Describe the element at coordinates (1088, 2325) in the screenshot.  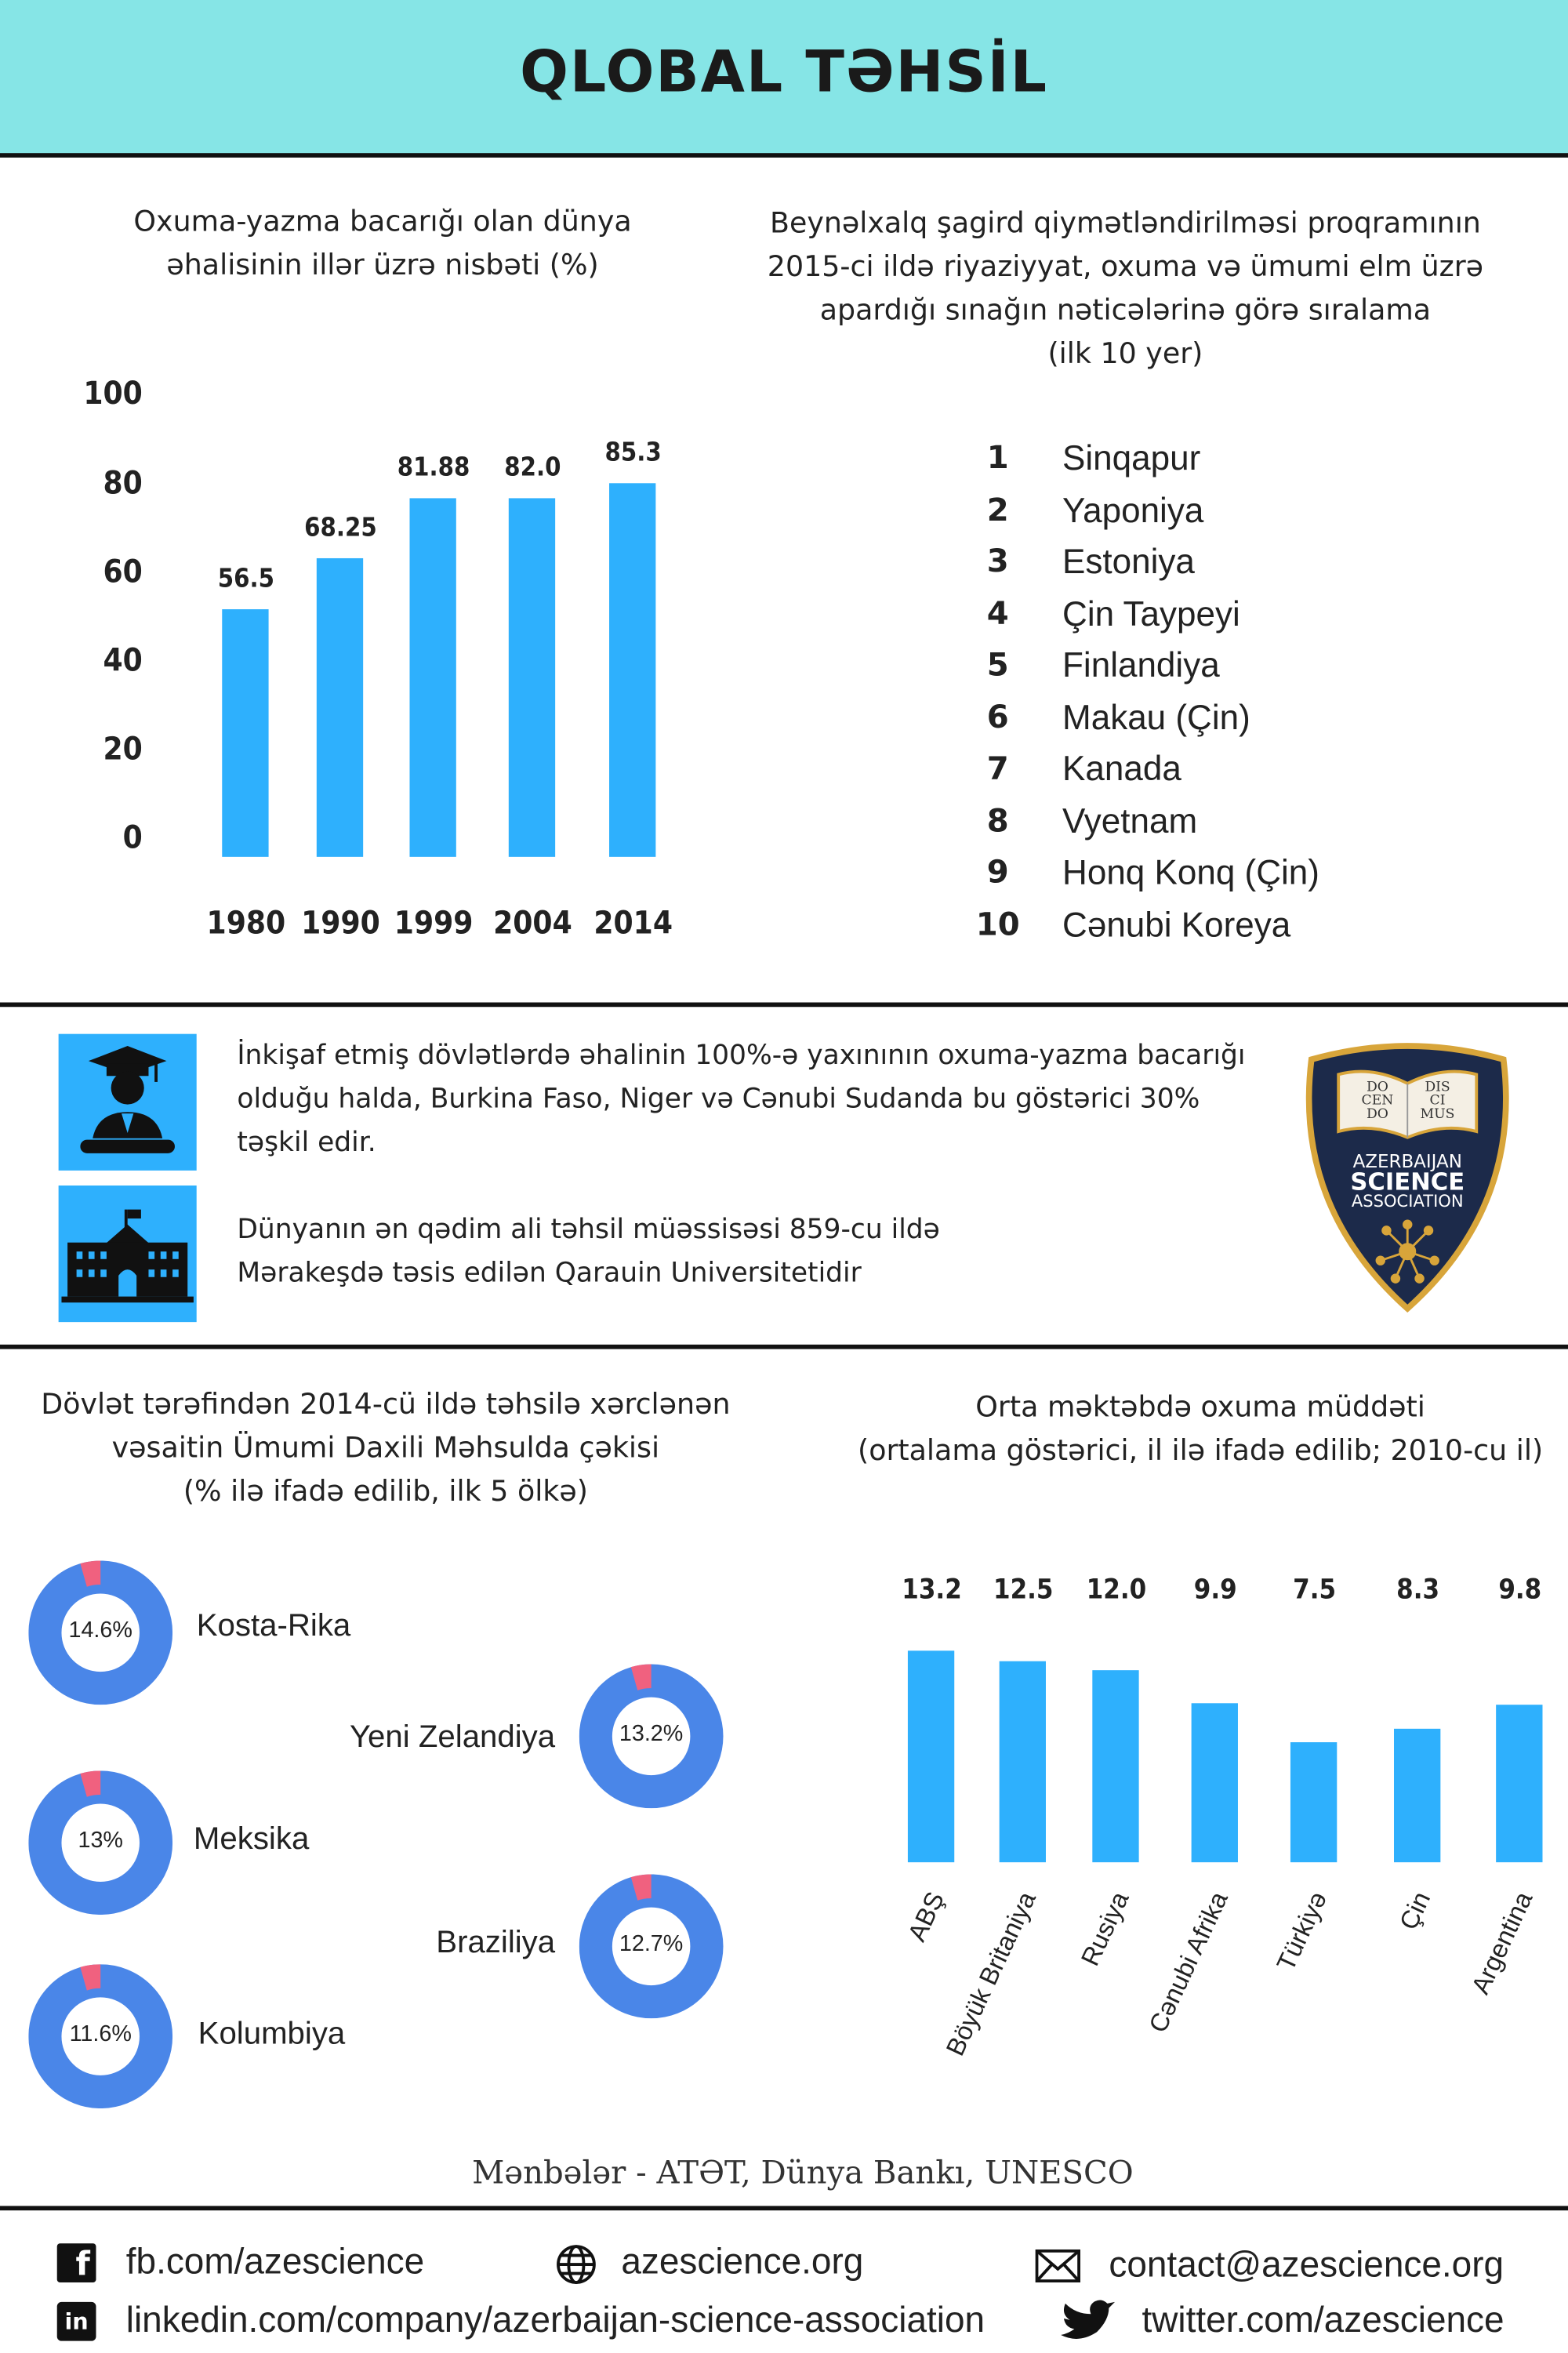
I see `twitter-icon` at that location.